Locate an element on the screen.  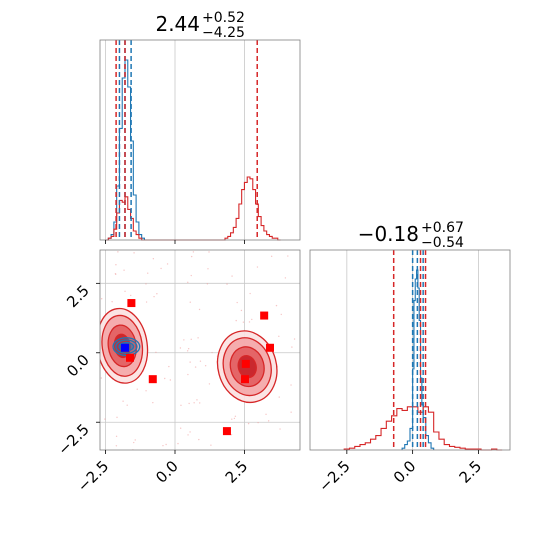
x-tick-label: 0.0 is located at coordinates (167, 472).